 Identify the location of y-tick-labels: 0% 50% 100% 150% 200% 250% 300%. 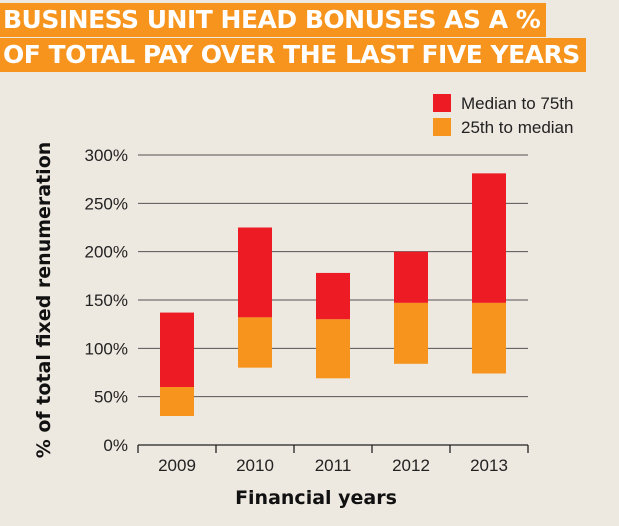
(106, 300).